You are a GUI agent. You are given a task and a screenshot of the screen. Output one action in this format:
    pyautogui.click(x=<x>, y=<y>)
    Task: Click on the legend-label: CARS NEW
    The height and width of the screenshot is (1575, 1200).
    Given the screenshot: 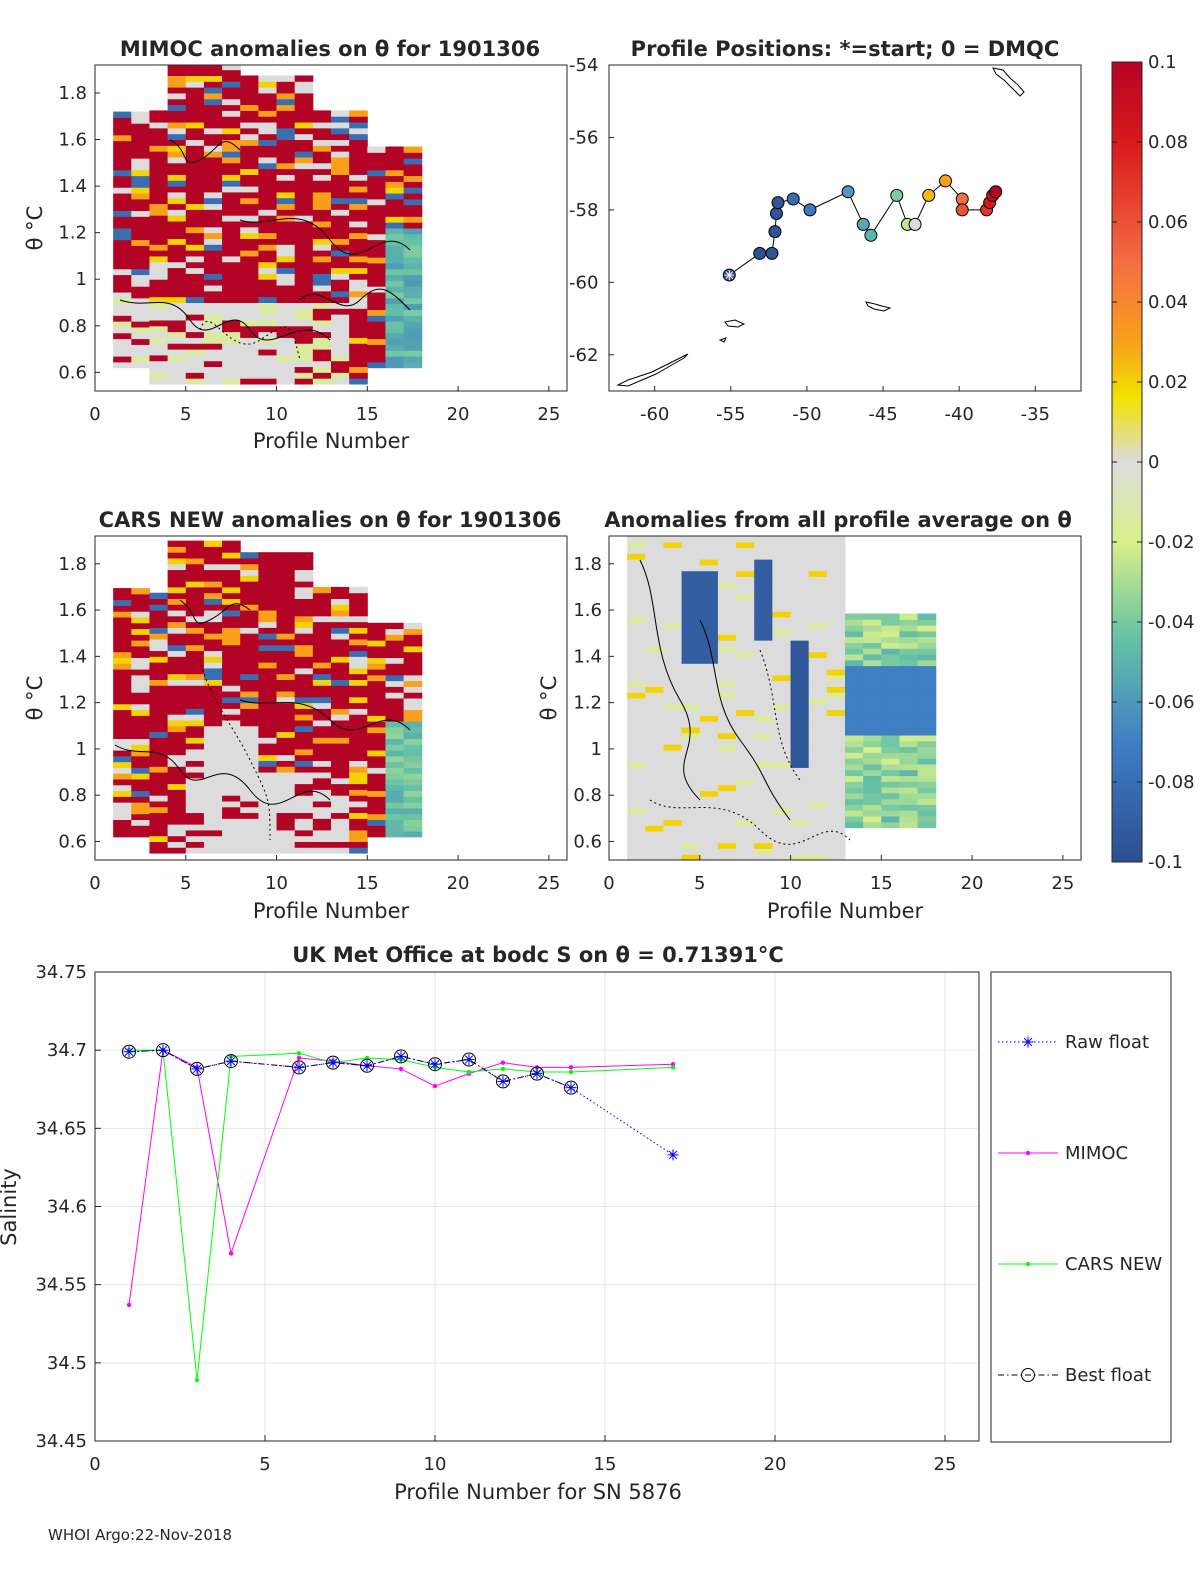 What is the action you would take?
    pyautogui.click(x=1113, y=1264)
    